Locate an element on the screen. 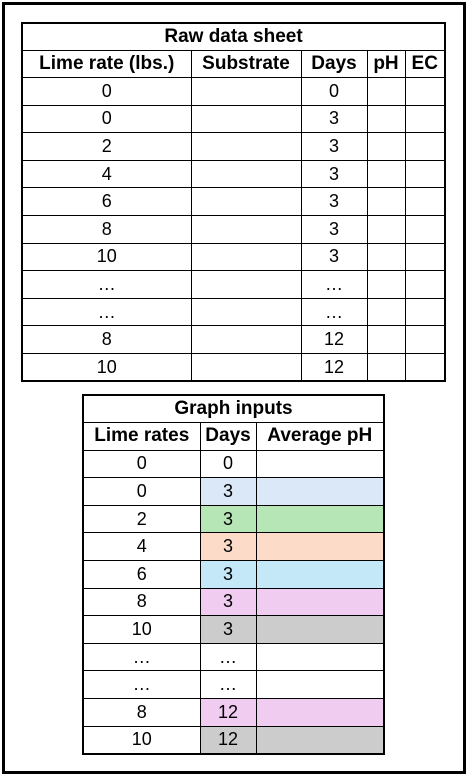 The height and width of the screenshot is (774, 466). raw-table-header-row: Lime rate (lbs.) Substrate Days pH EC is located at coordinates (233, 64).